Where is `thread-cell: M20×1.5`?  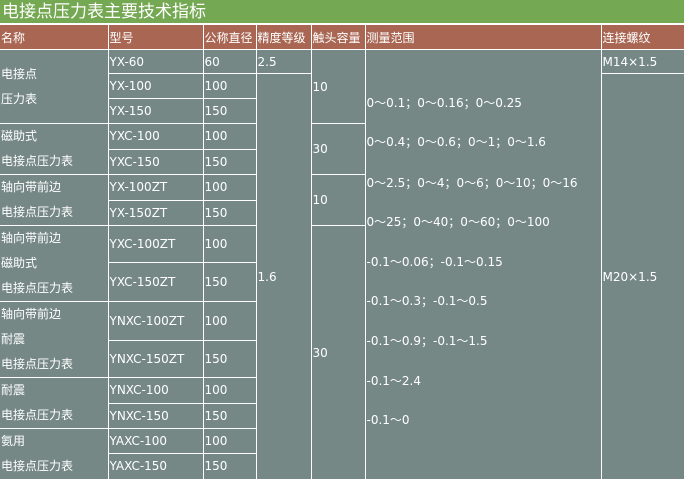 thread-cell: M20×1.5 is located at coordinates (642, 276).